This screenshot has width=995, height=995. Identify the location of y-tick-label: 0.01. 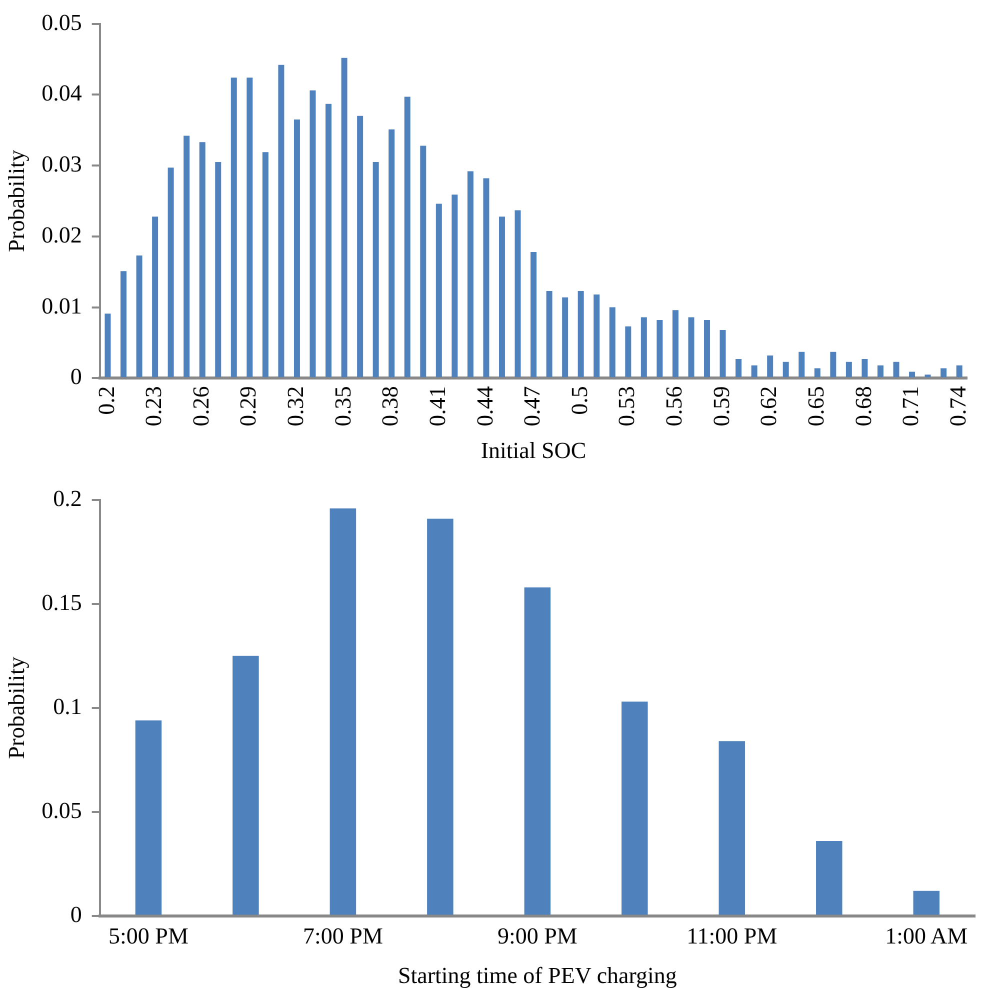
(62, 305).